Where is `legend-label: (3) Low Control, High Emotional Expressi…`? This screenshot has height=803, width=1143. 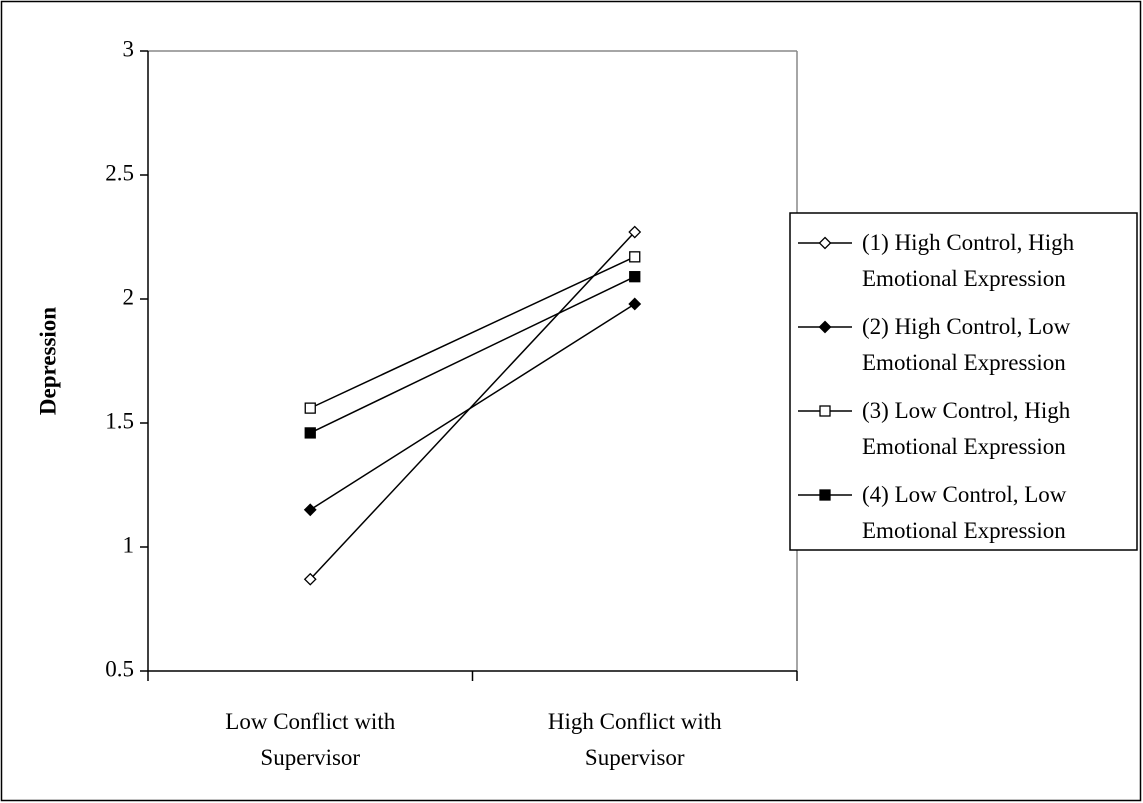
legend-label: (3) Low Control, High Emotional Expressi… is located at coordinates (966, 428).